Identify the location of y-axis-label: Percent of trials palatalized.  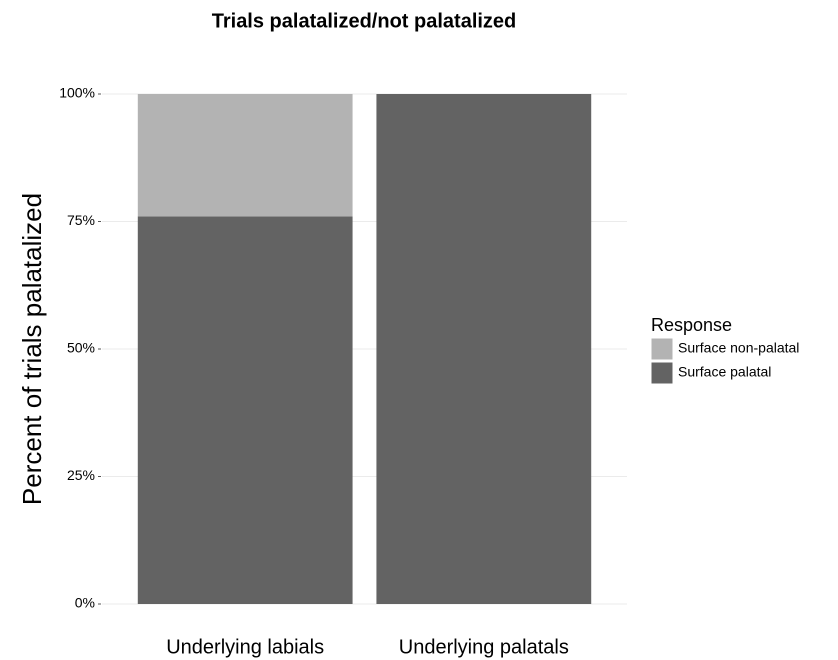
(32, 349).